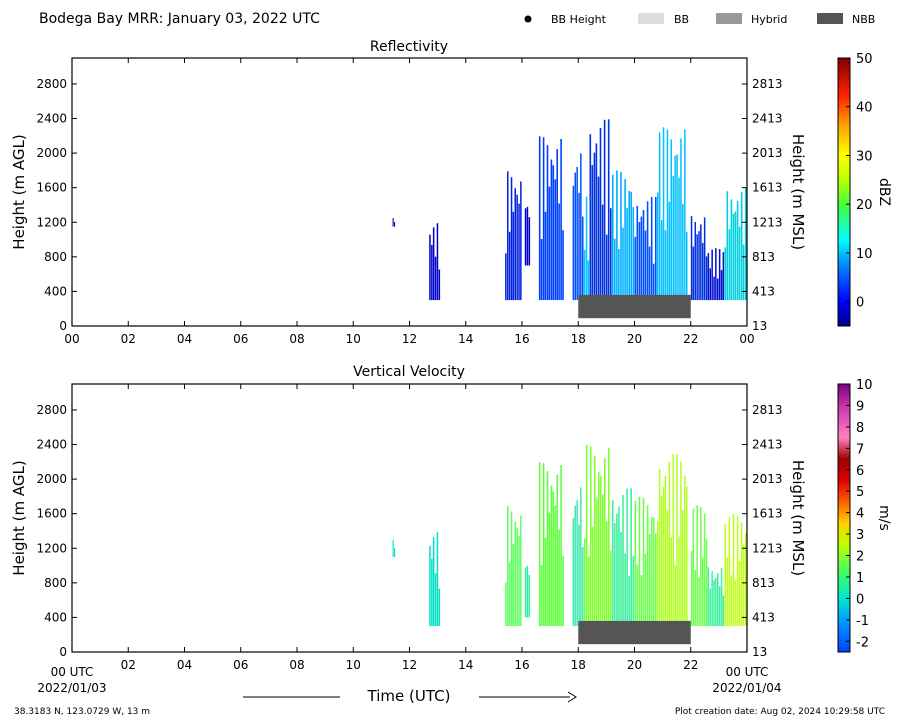 The image size is (900, 725). What do you see at coordinates (860, 471) in the screenshot?
I see `colorbar-tick-label: 6` at bounding box center [860, 471].